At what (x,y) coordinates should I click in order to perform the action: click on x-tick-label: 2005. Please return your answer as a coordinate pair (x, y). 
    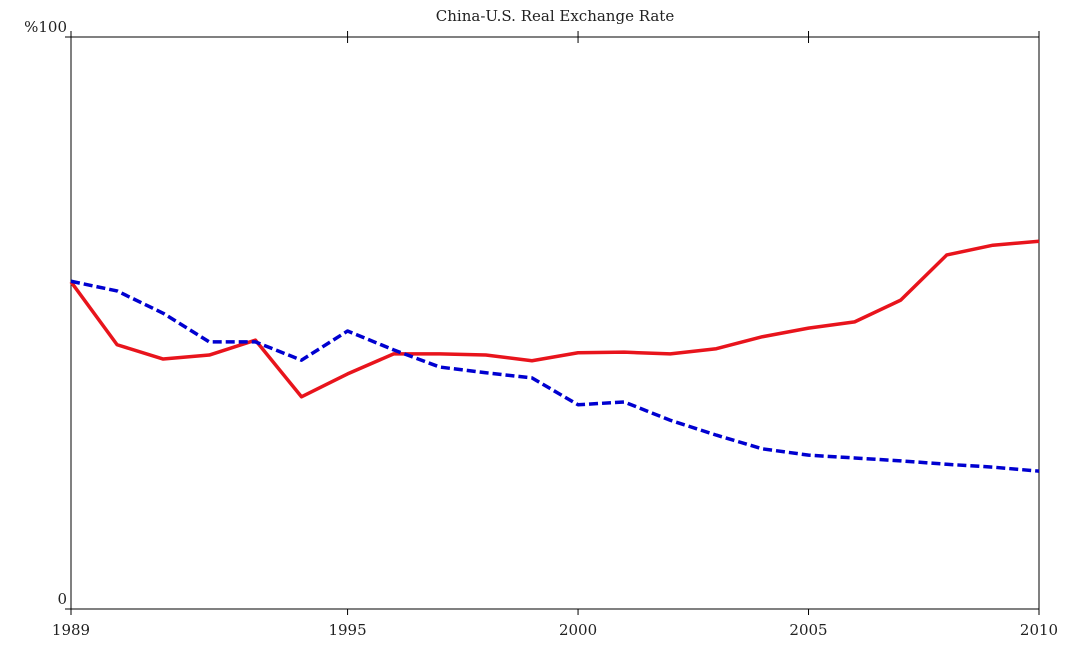
    Looking at the image, I should click on (808, 630).